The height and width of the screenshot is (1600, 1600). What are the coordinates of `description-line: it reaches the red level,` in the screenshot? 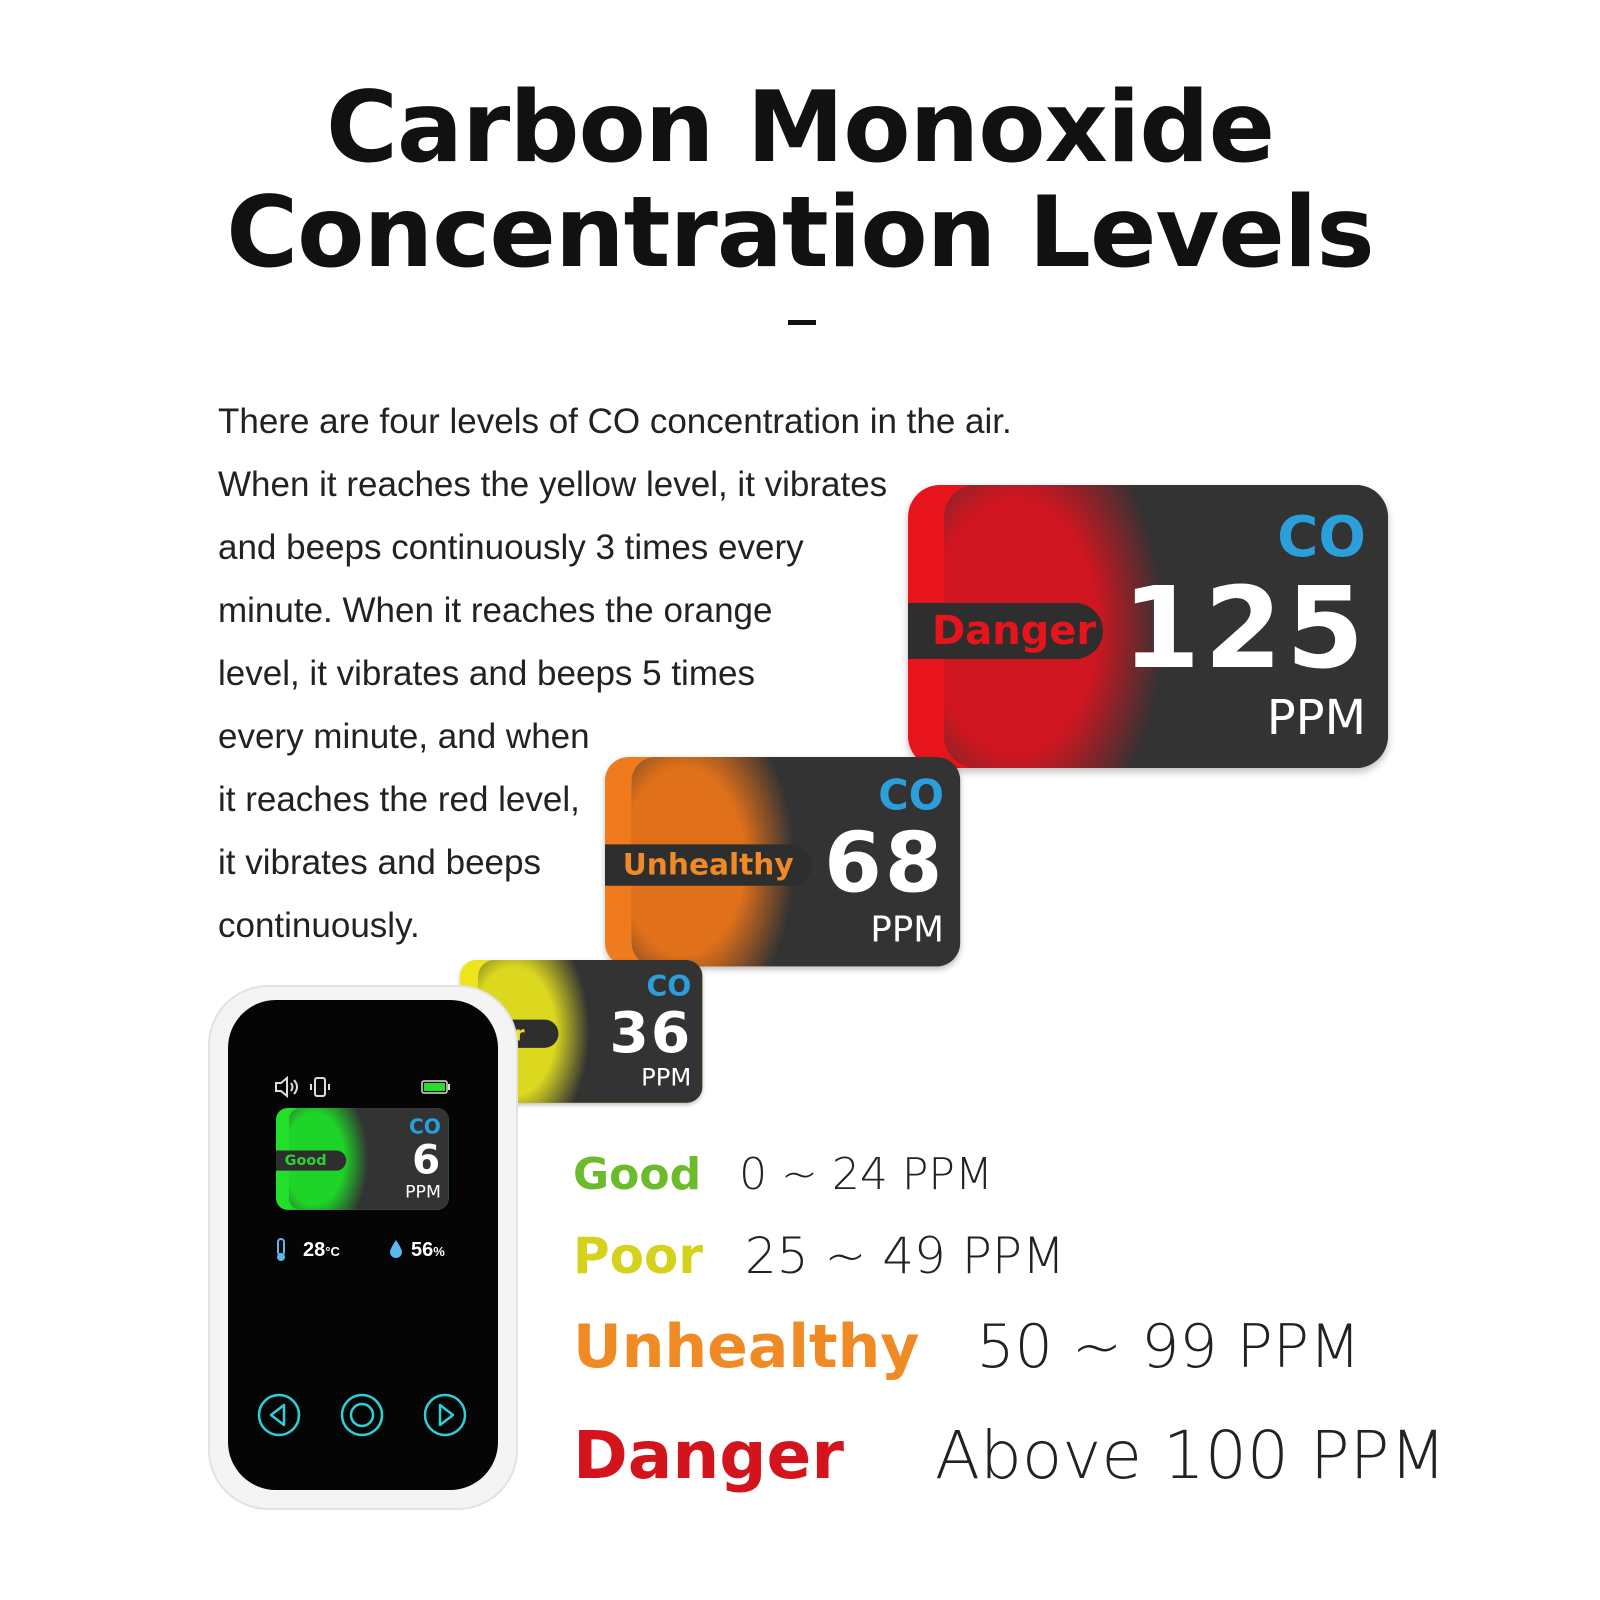 It's located at (399, 799).